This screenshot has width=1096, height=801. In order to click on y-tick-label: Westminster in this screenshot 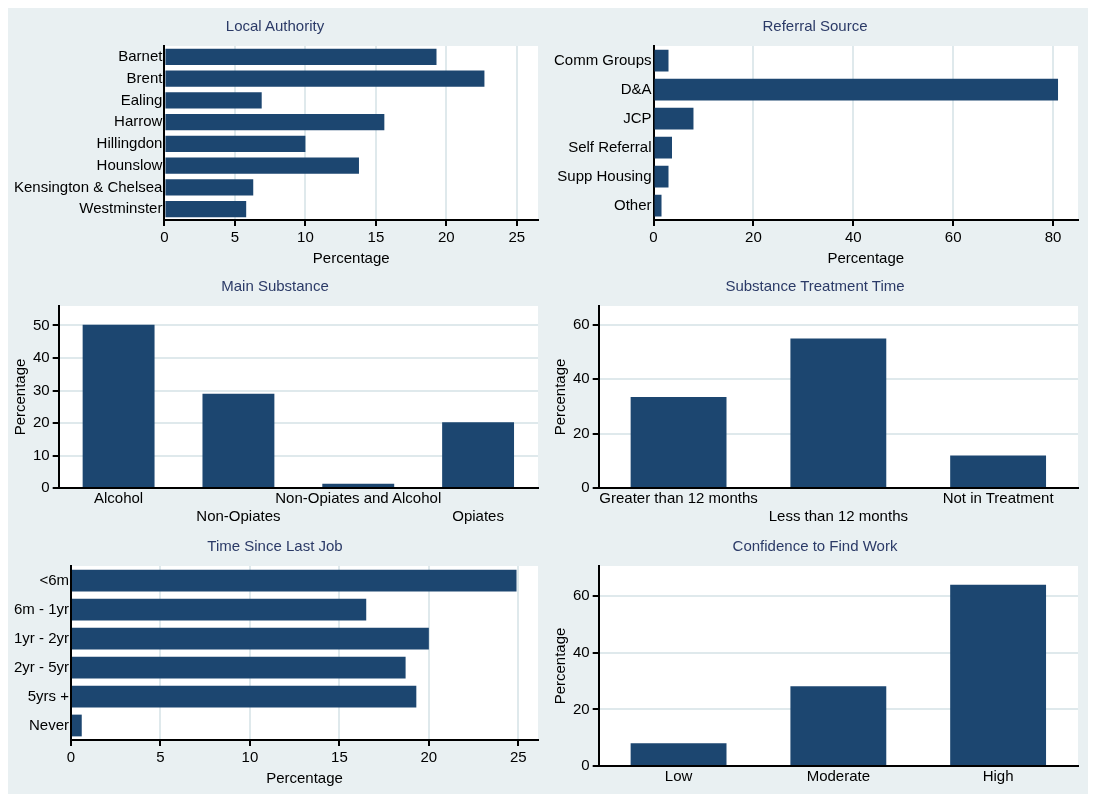, I will do `click(121, 208)`.